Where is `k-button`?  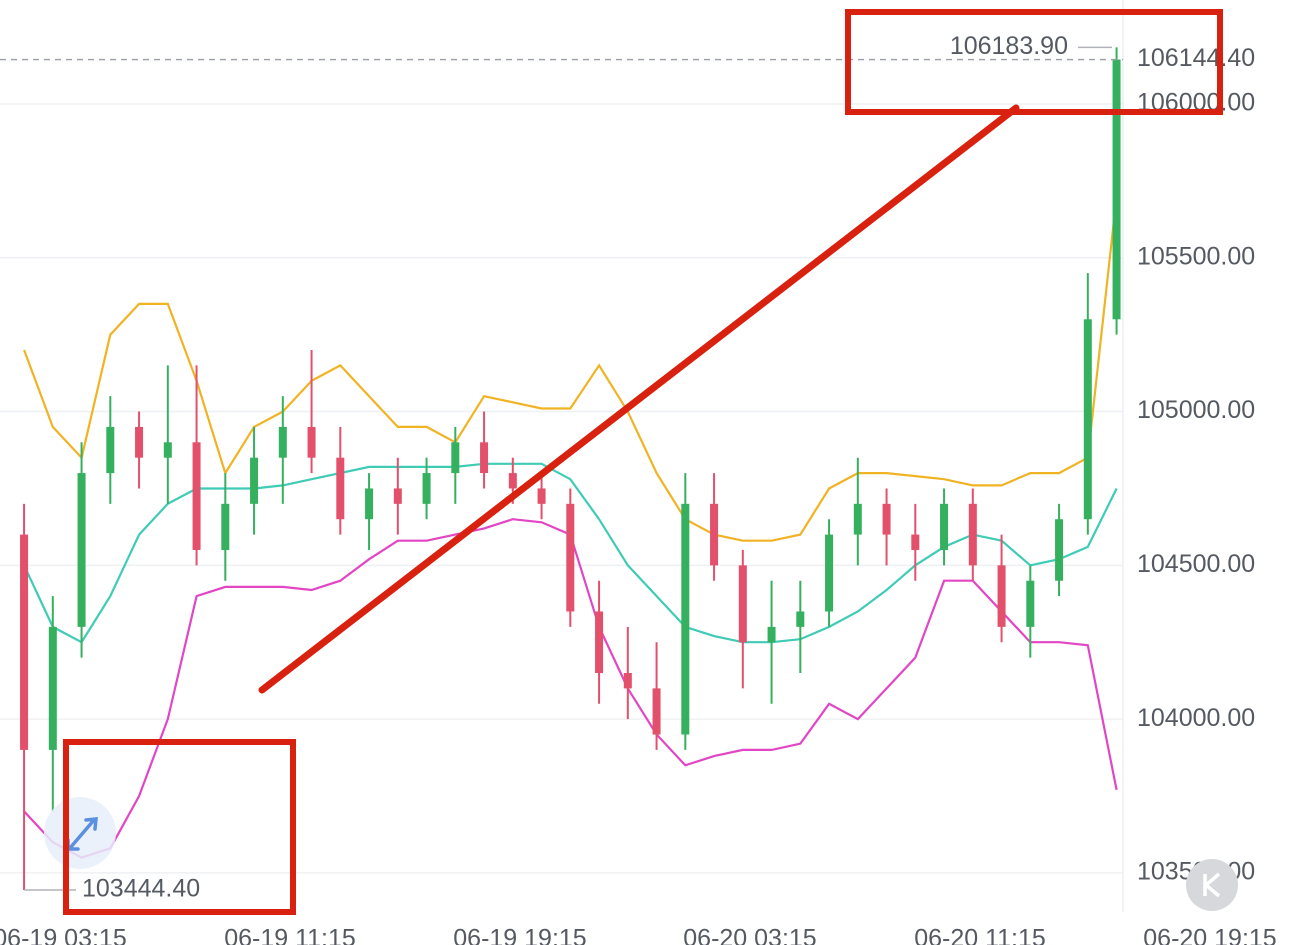 k-button is located at coordinates (1212, 885).